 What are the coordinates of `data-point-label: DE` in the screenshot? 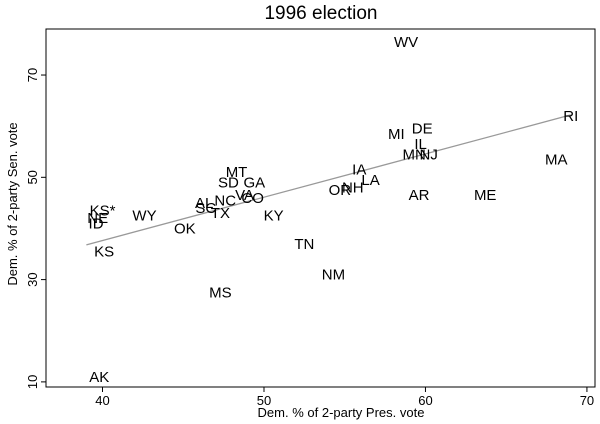 It's located at (422, 129).